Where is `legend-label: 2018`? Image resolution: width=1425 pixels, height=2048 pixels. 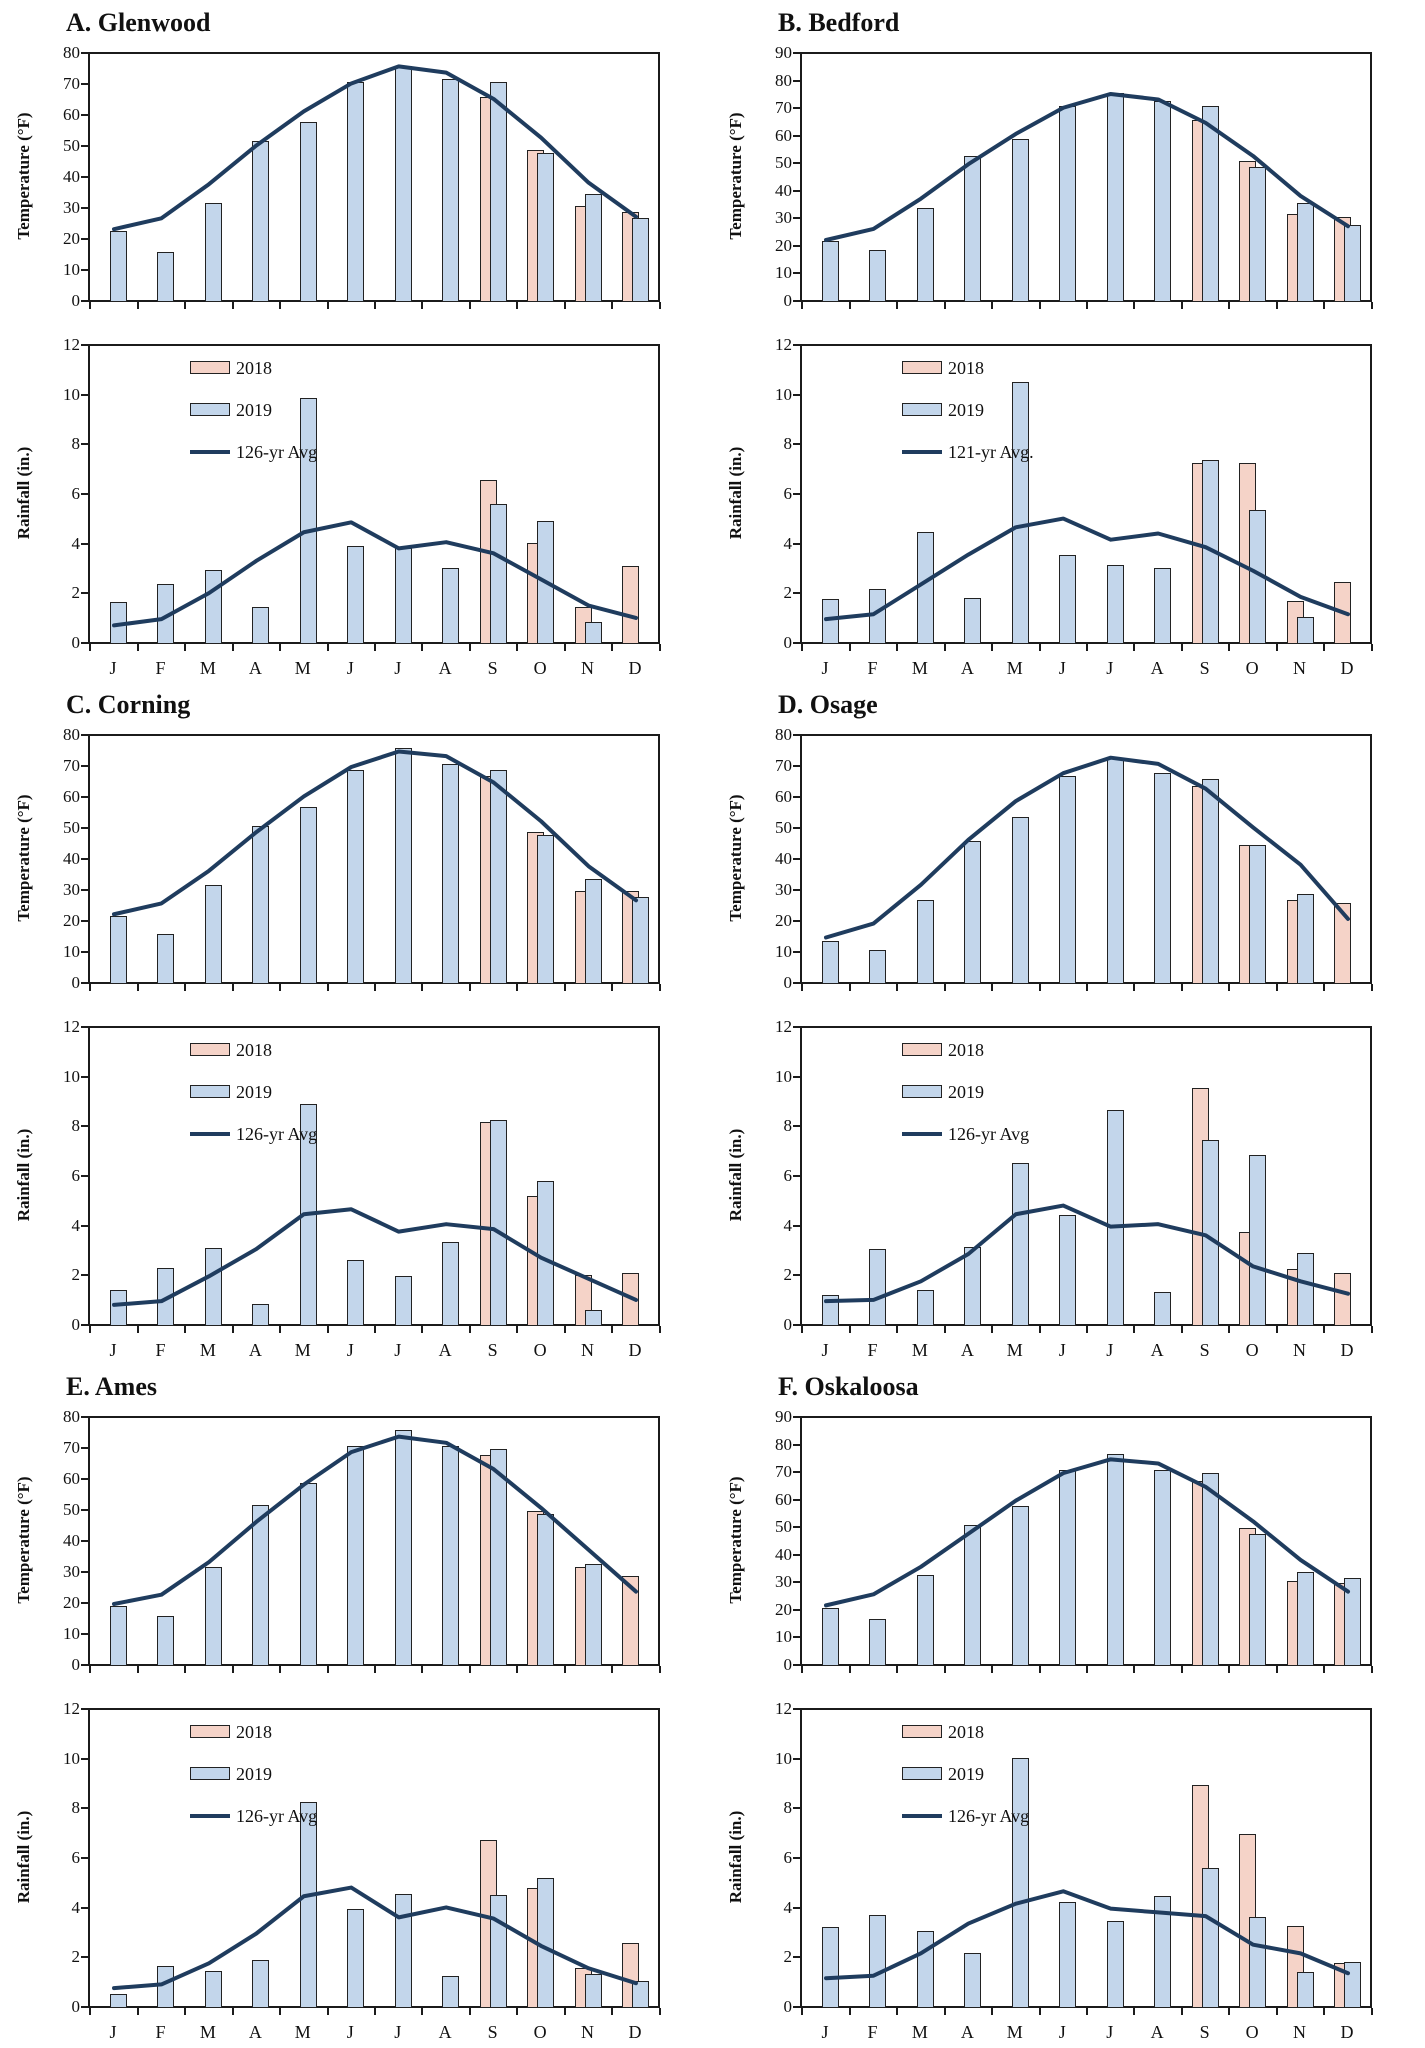
legend-label: 2018 is located at coordinates (966, 1050).